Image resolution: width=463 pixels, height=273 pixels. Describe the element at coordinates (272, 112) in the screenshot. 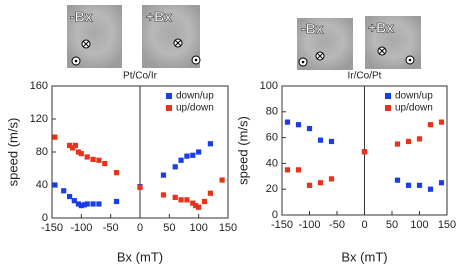

I see `y-tick-label: 80` at that location.